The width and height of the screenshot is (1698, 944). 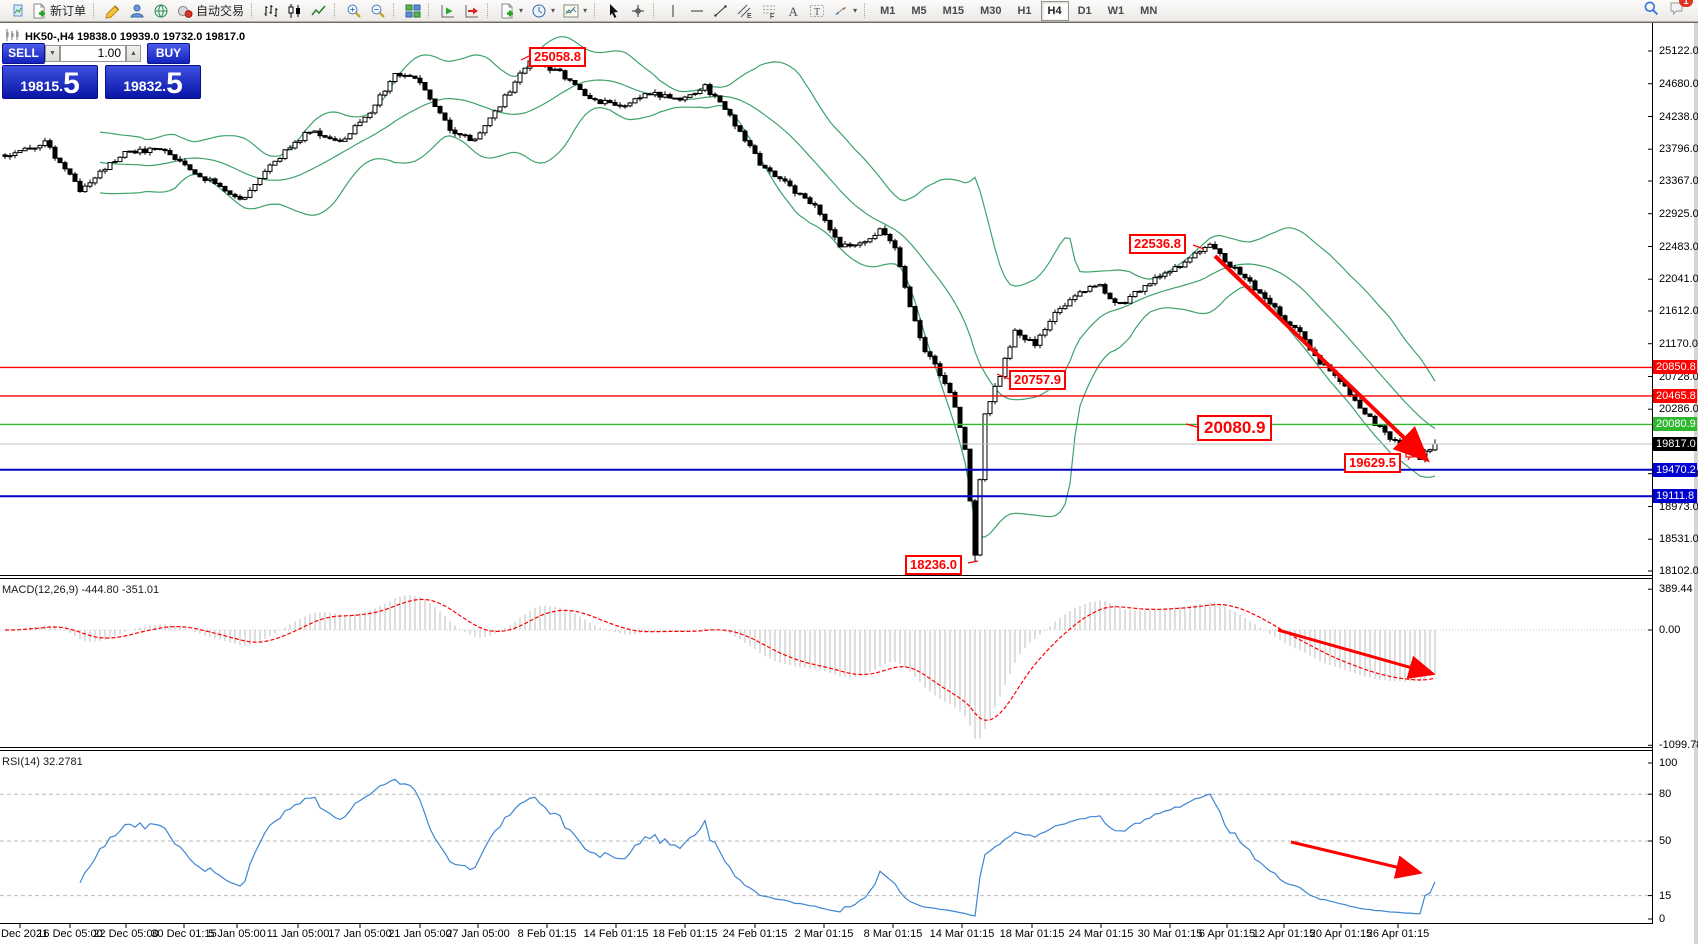 I want to click on market-watch-icon, so click(x=113, y=11).